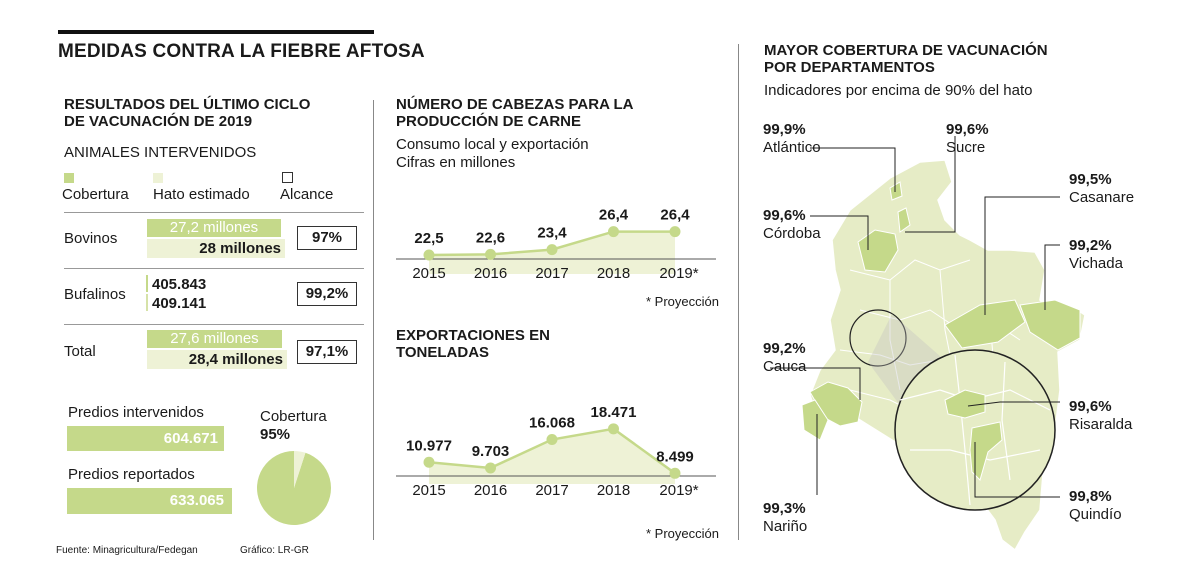  What do you see at coordinates (307, 194) in the screenshot?
I see `legend-alcance-label: Alcance` at bounding box center [307, 194].